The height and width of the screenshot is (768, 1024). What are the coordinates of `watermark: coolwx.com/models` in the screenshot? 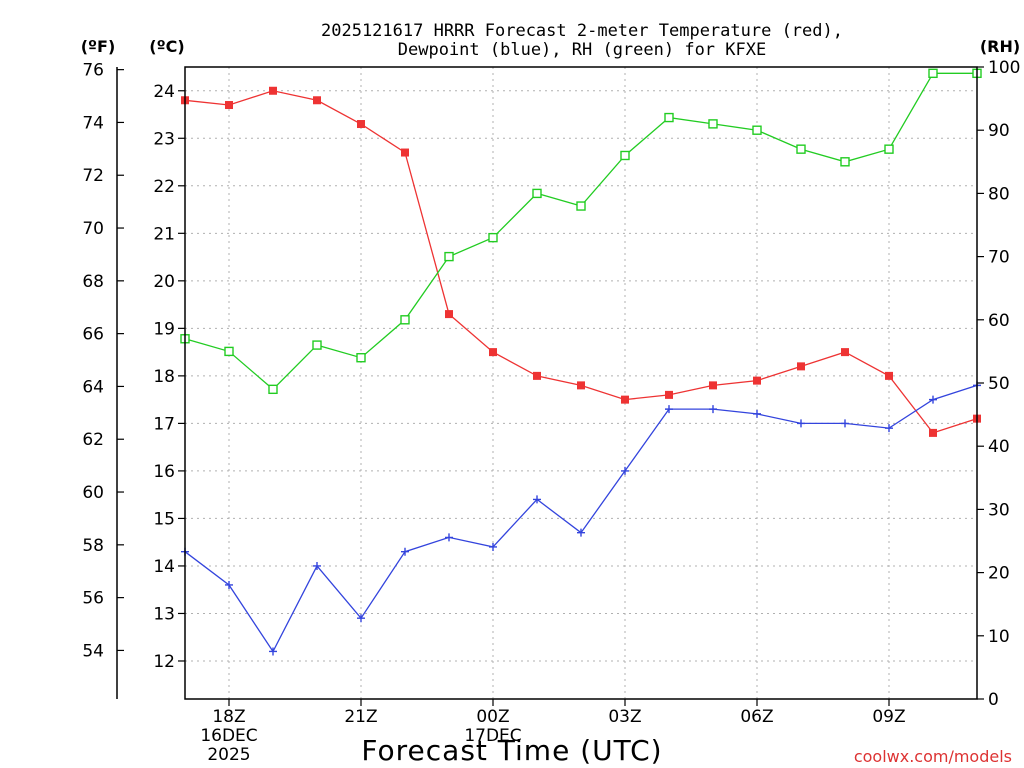 It's located at (933, 756).